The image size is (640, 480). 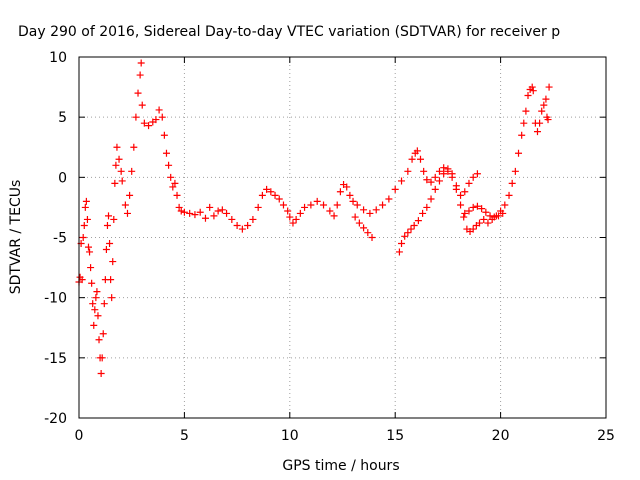 I want to click on x-tick-label: 15, so click(x=395, y=436).